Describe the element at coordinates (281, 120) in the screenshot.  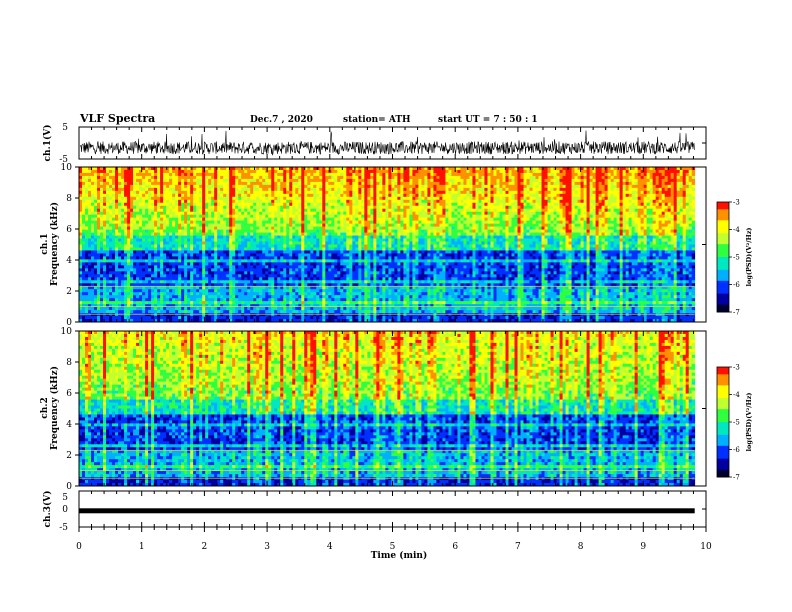
I see `date-label: Dec.7 , 2020` at that location.